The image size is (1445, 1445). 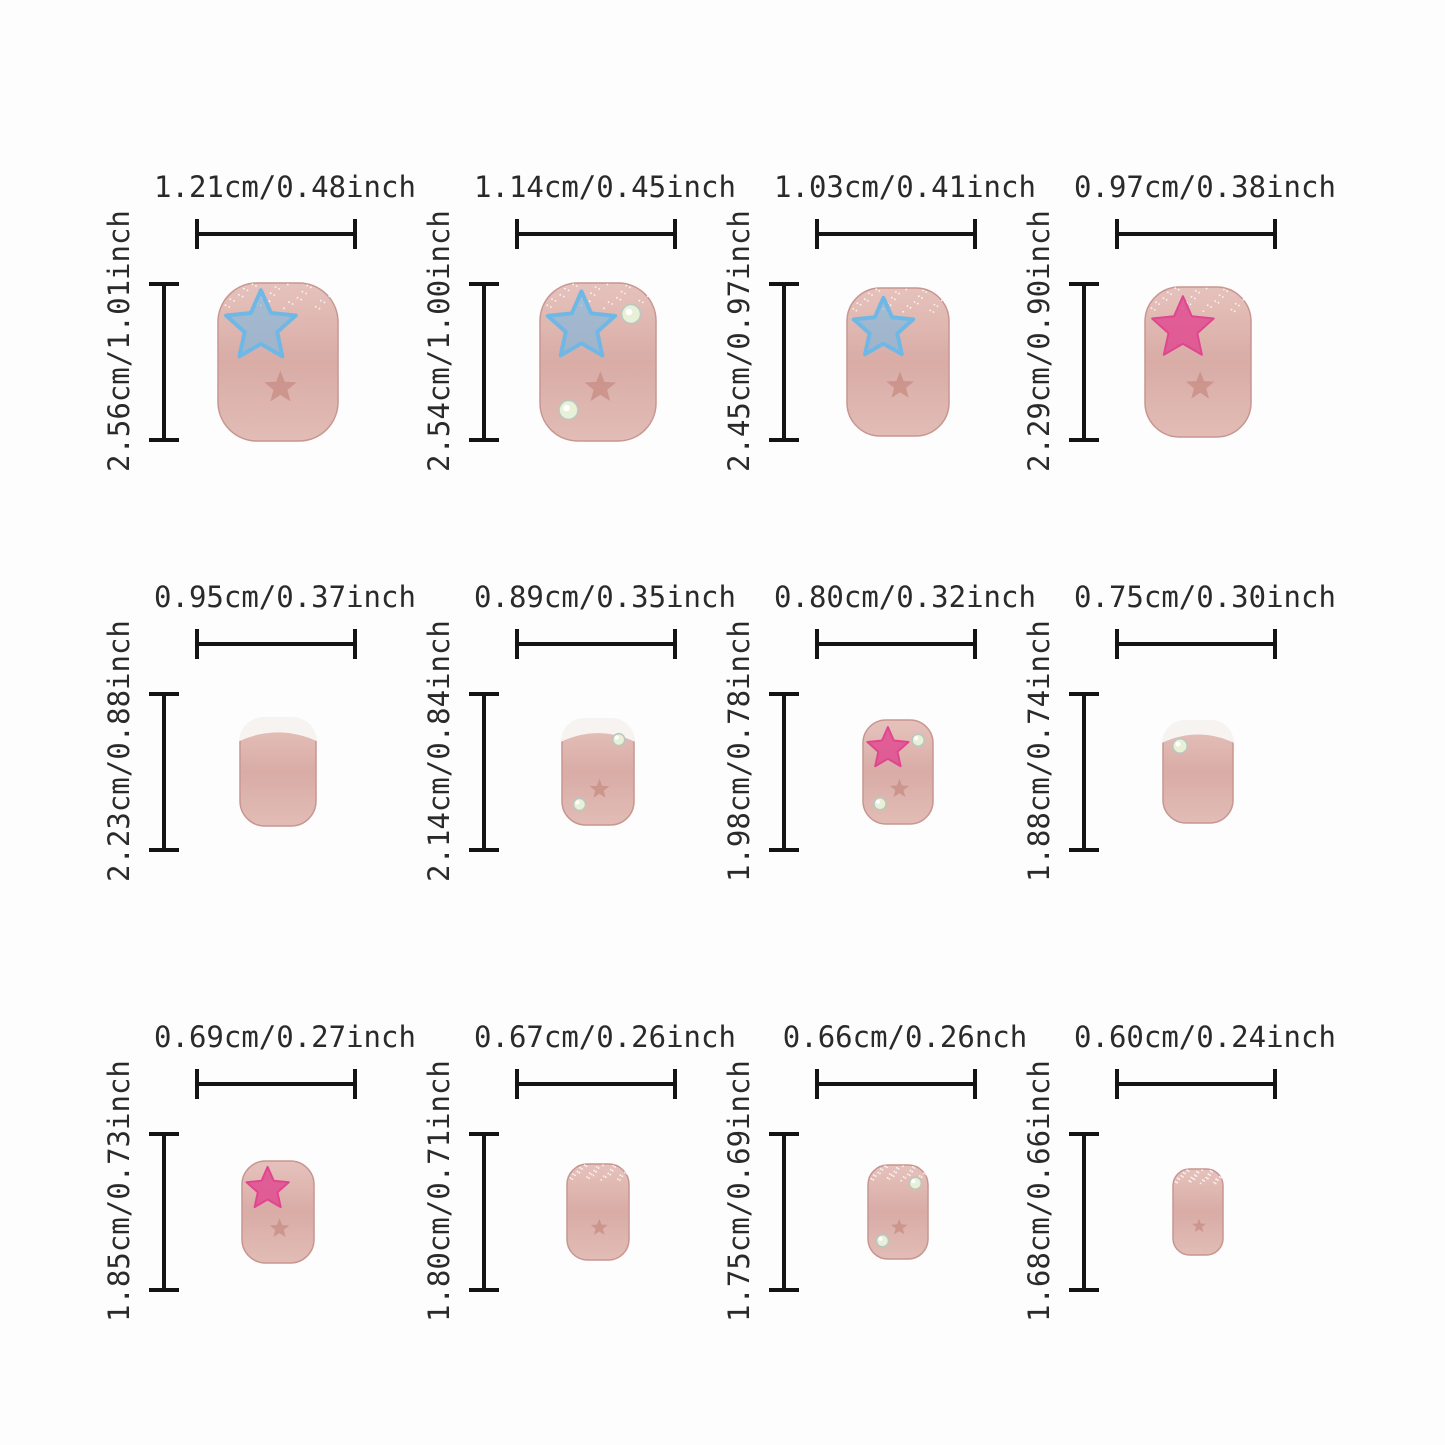 I want to click on length-label: 2.45cm/0.97inch, so click(x=739, y=341).